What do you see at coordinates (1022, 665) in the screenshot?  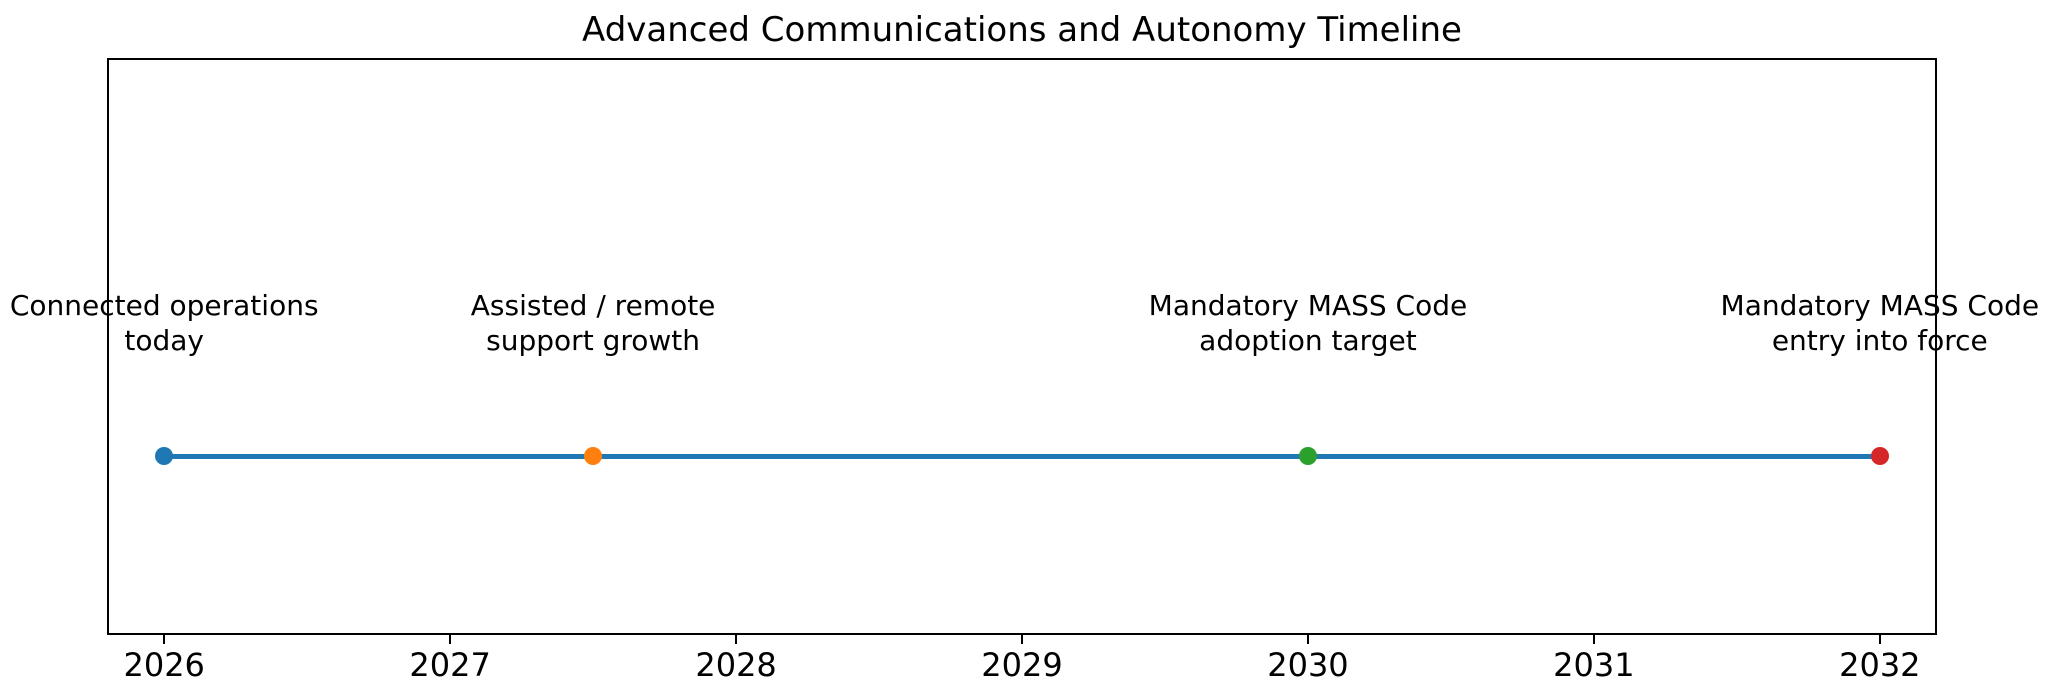 I see `x-tick-label: 2029` at bounding box center [1022, 665].